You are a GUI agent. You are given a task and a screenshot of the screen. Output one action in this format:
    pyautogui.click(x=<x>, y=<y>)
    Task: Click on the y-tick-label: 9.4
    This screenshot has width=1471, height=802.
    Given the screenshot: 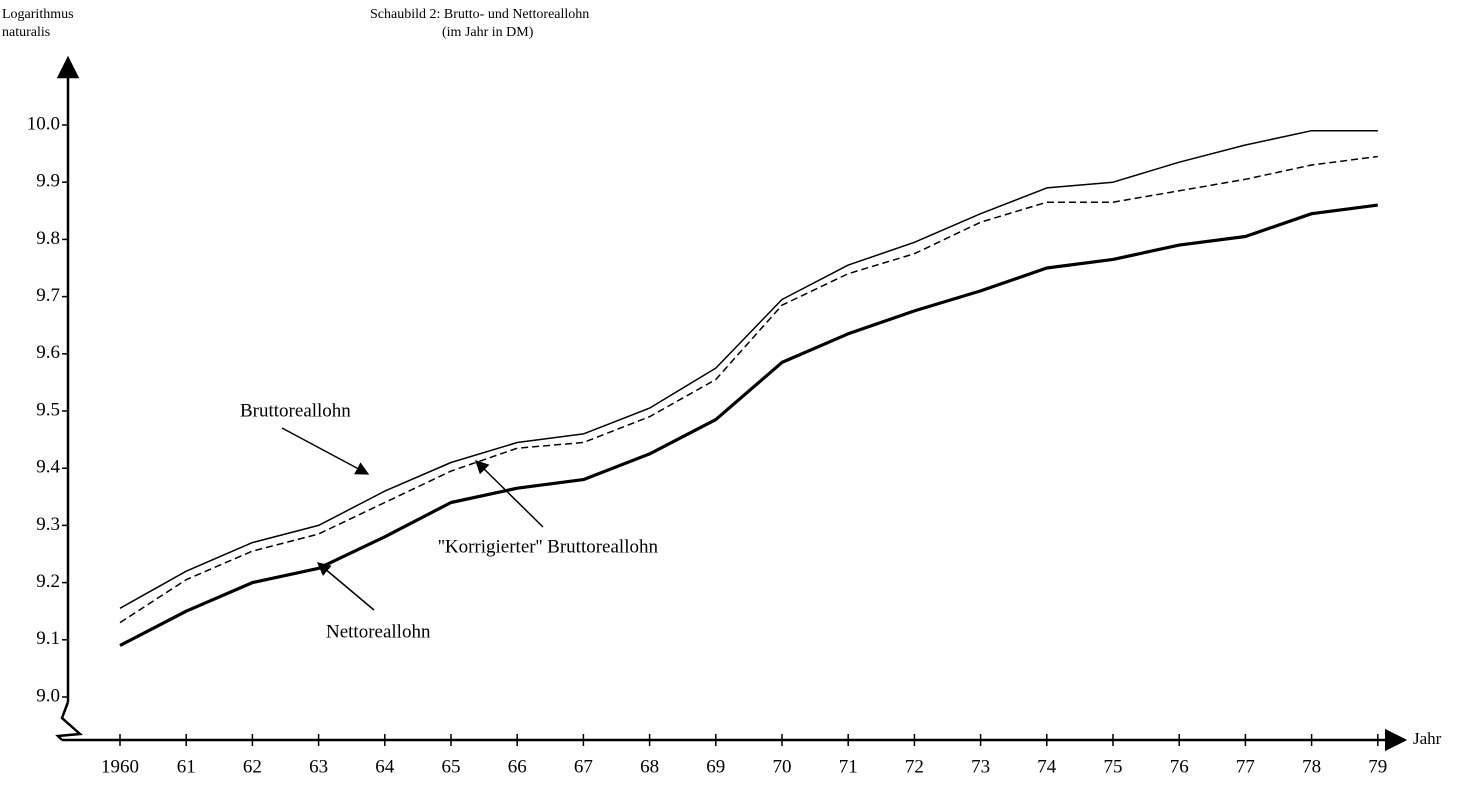 What is the action you would take?
    pyautogui.click(x=48, y=467)
    